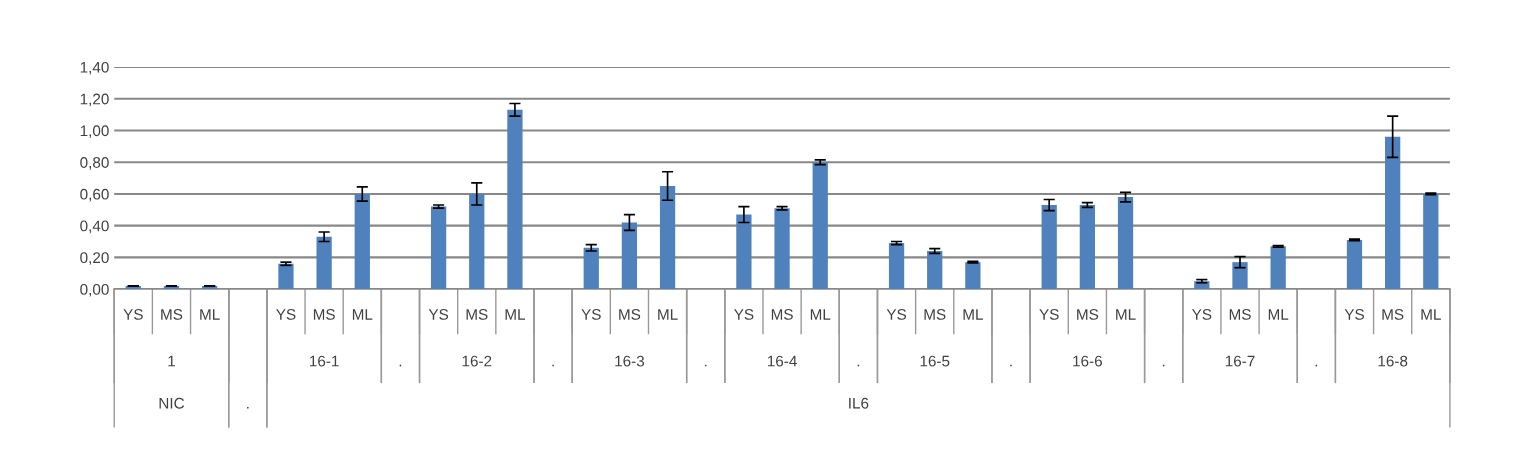 Image resolution: width=1523 pixels, height=456 pixels. I want to click on text: 16-5, so click(935, 361).